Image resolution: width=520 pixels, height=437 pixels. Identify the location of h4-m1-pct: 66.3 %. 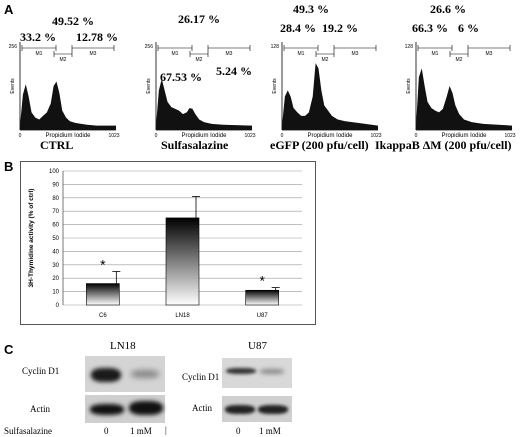
(430, 28).